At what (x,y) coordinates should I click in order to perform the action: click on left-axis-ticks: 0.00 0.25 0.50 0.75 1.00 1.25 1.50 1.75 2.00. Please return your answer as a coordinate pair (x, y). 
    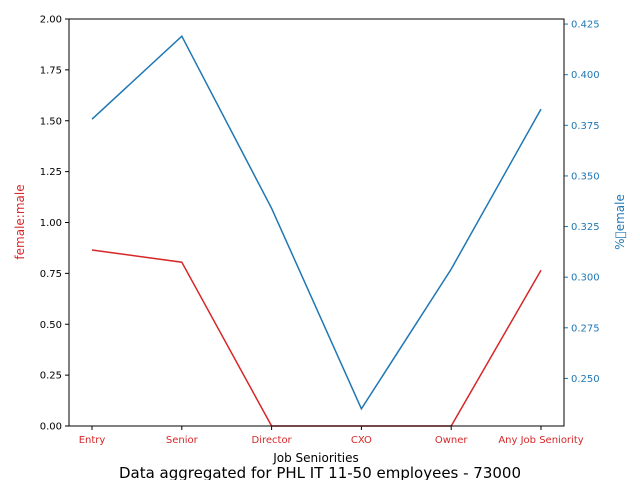
    Looking at the image, I should click on (54, 224).